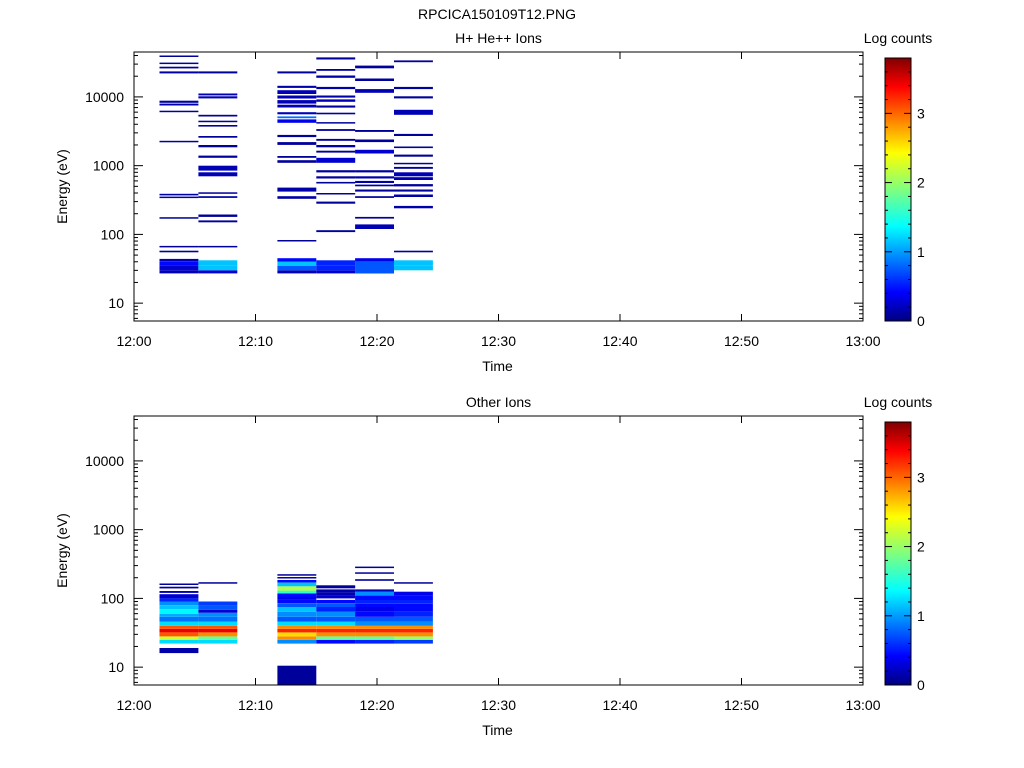 Image resolution: width=1024 pixels, height=768 pixels. Describe the element at coordinates (108, 530) in the screenshot. I see `y-tick-label: 1000` at that location.